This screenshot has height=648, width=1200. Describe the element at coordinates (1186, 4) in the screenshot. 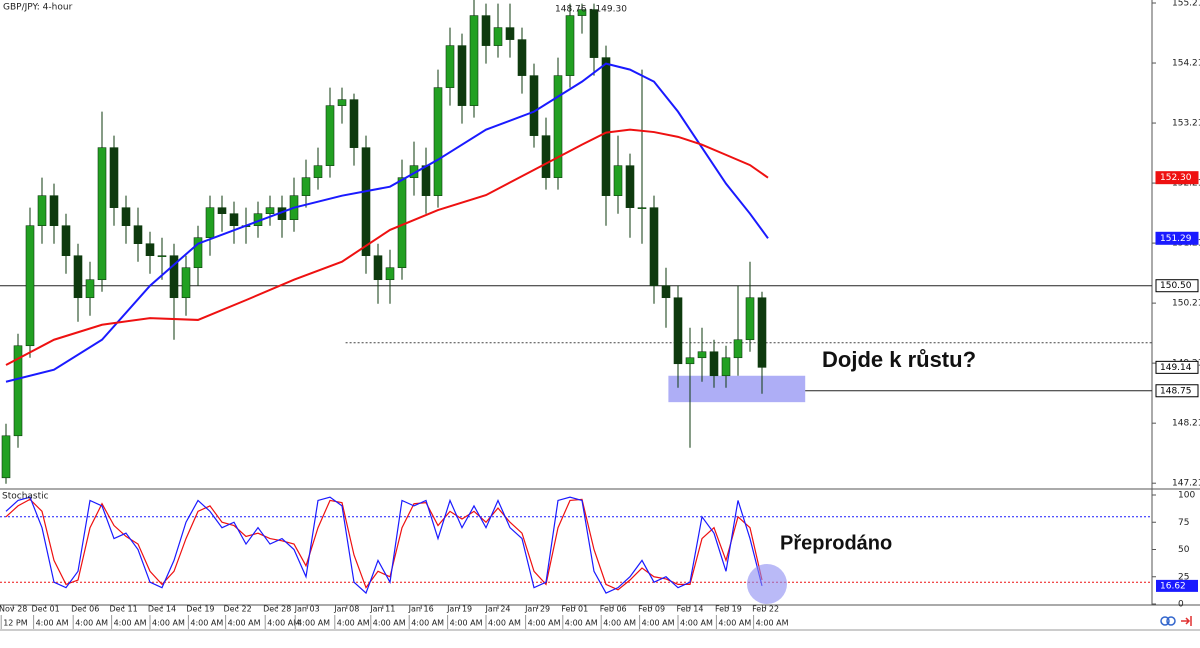

I see `y-tick-label: 155.21` at that location.